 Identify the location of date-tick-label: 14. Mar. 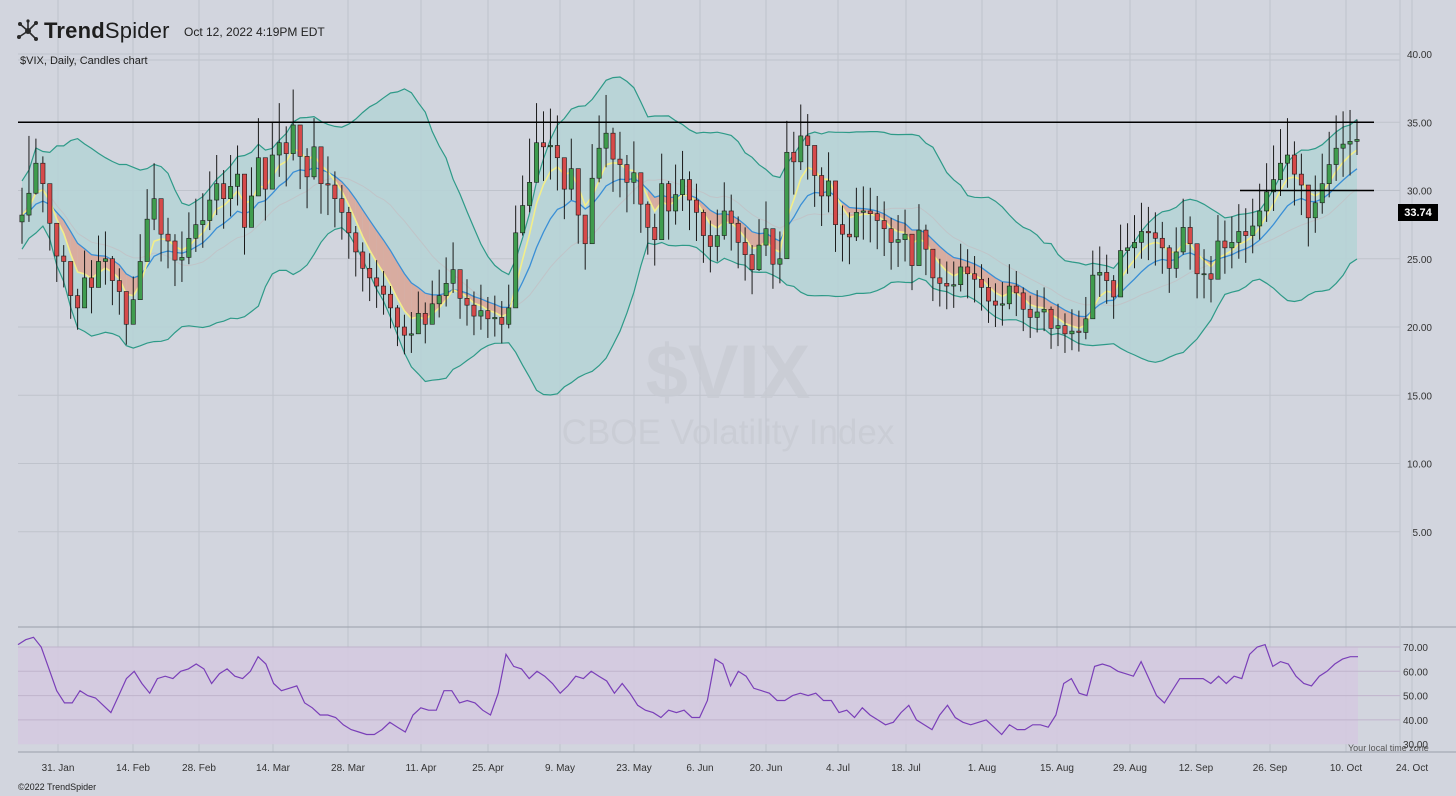
(273, 768).